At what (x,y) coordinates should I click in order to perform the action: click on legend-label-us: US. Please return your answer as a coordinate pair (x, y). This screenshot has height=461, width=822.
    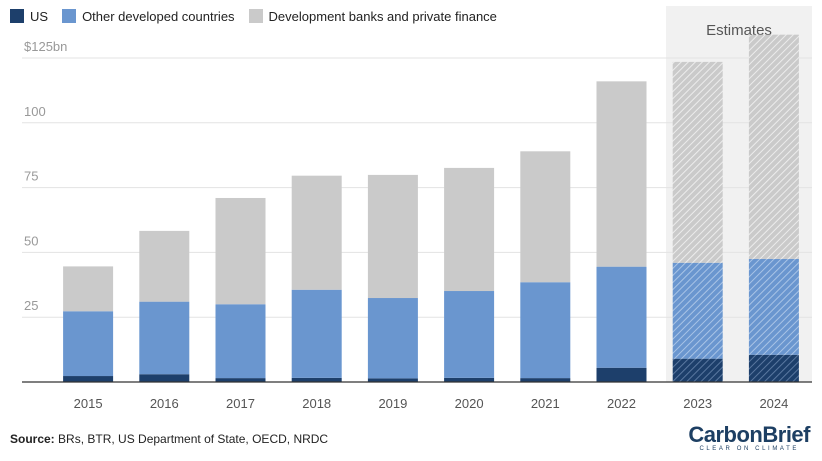
    Looking at the image, I should click on (39, 16).